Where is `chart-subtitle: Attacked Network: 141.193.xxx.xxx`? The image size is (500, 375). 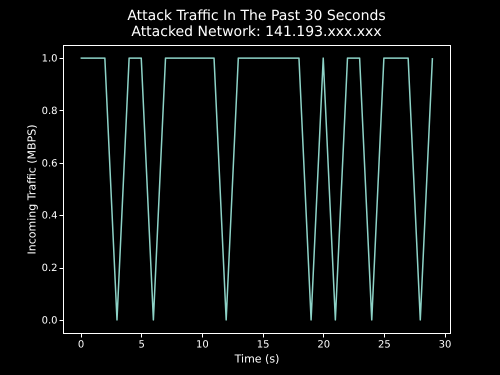 chart-subtitle: Attacked Network: 141.193.xxx.xxx is located at coordinates (256, 32).